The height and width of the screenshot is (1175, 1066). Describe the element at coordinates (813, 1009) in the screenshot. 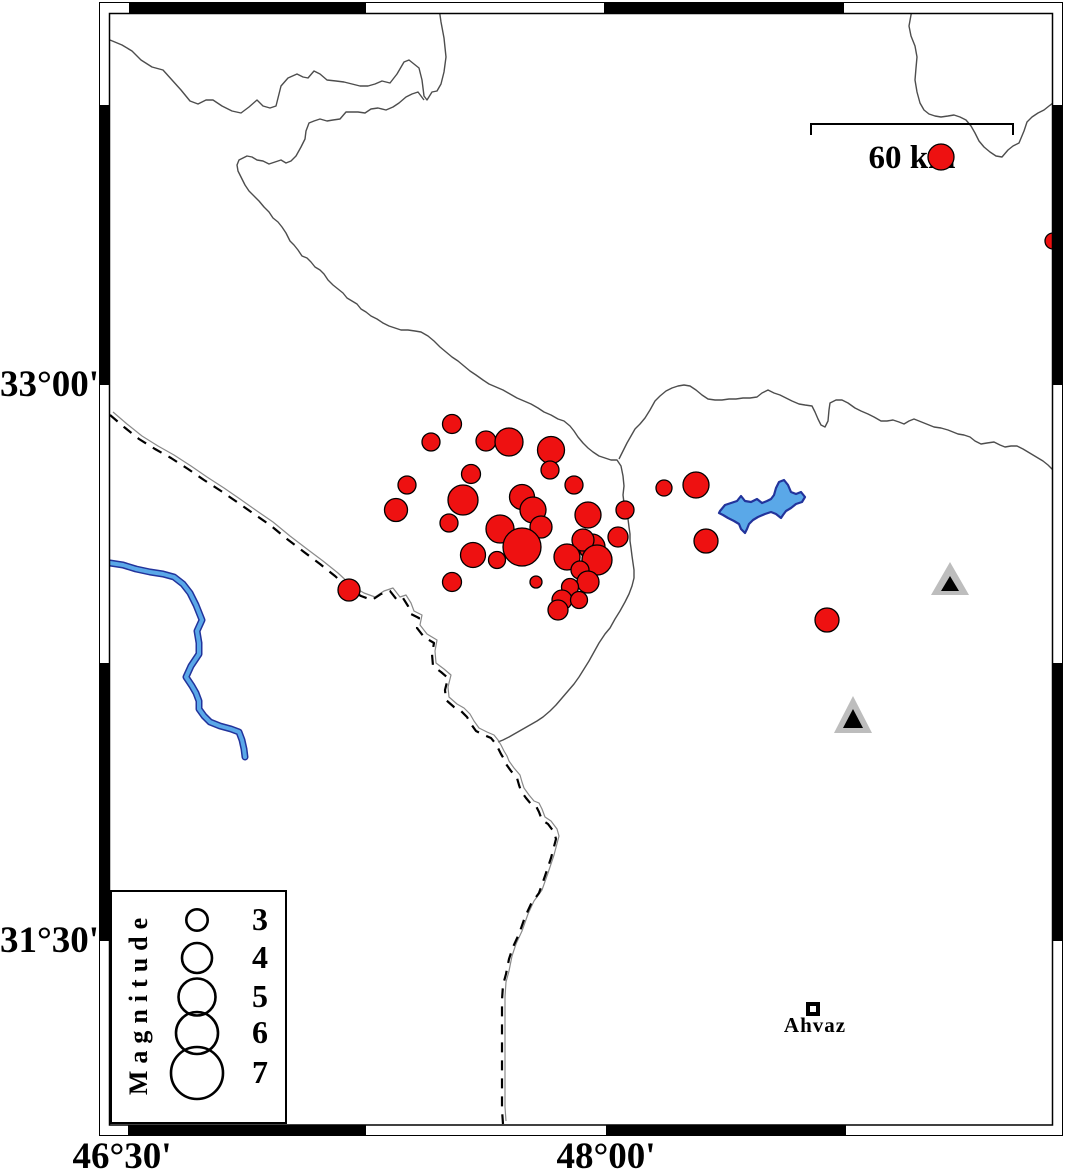

I see `city-marker-square` at that location.